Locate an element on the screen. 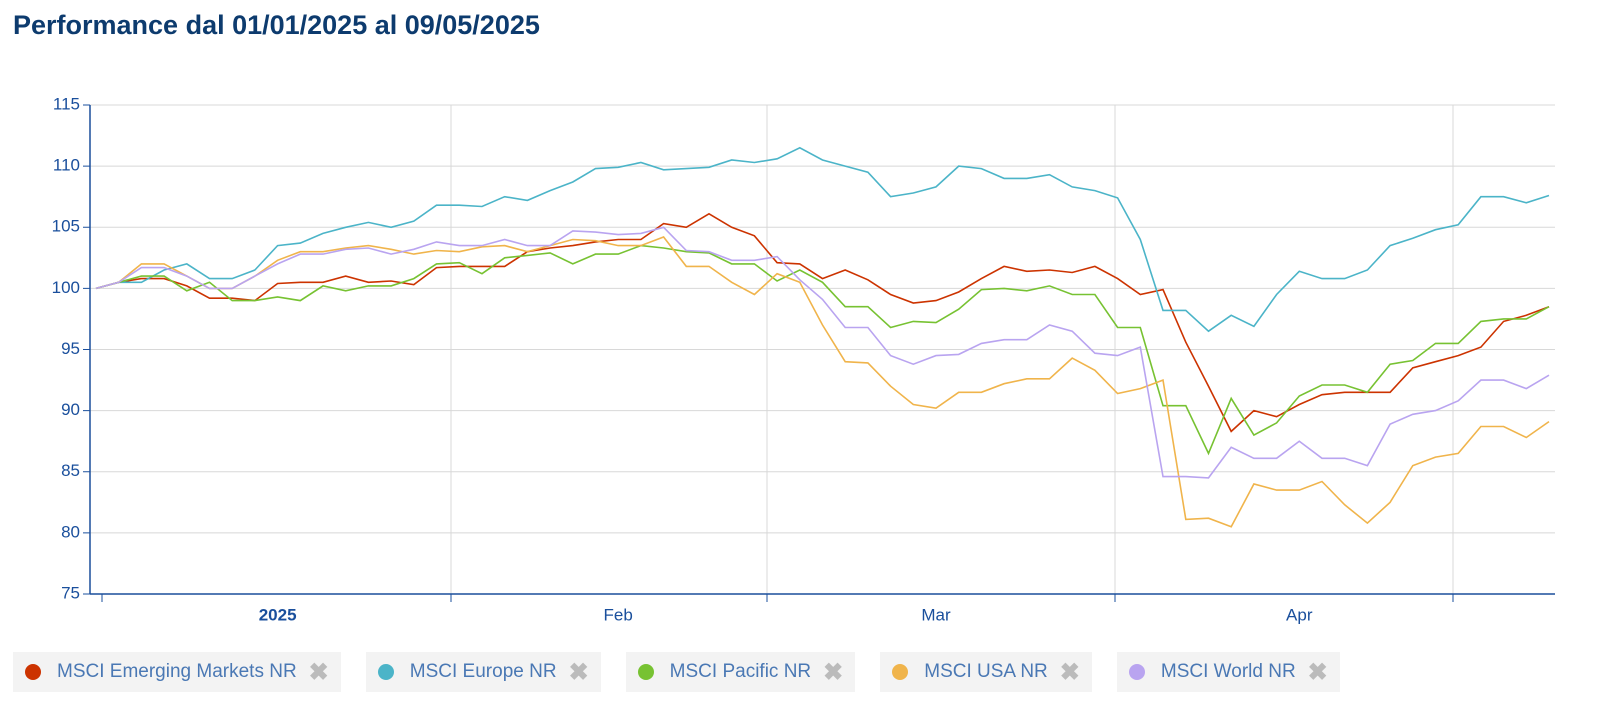  legend-label: MSCI World NR is located at coordinates (1228, 671).